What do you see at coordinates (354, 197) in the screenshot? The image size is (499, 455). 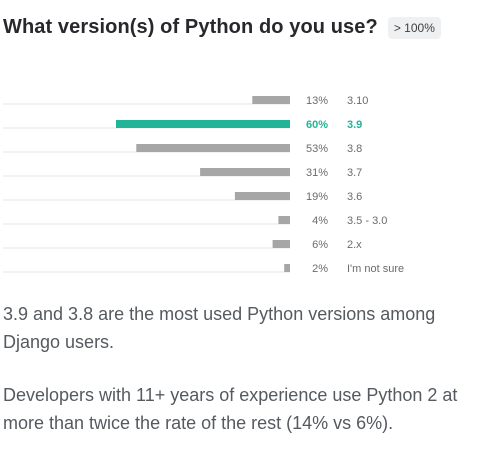 I see `category-label: 3.6` at bounding box center [354, 197].